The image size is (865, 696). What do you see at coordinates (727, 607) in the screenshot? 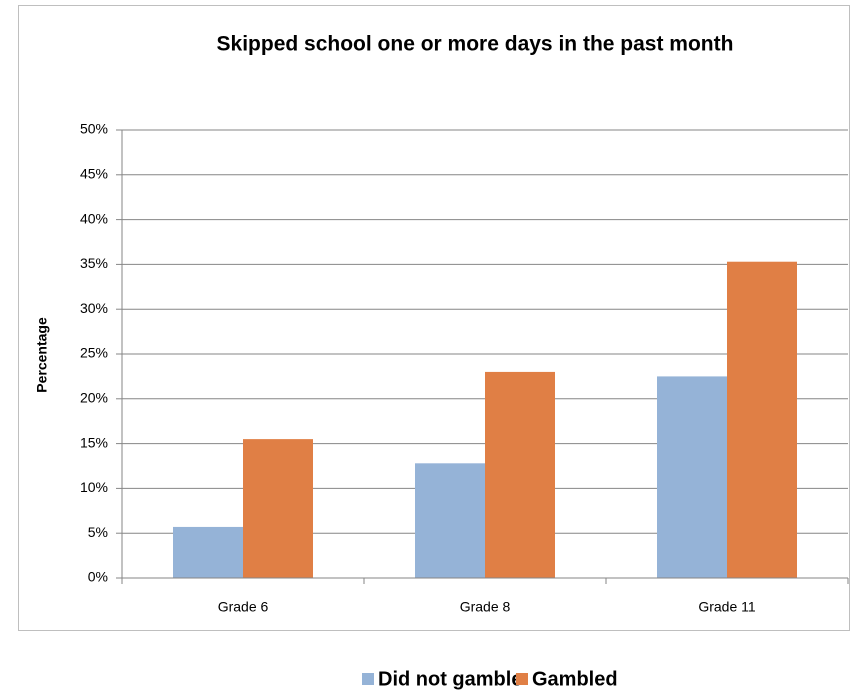
I see `x-tick-label: Grade 11` at bounding box center [727, 607].